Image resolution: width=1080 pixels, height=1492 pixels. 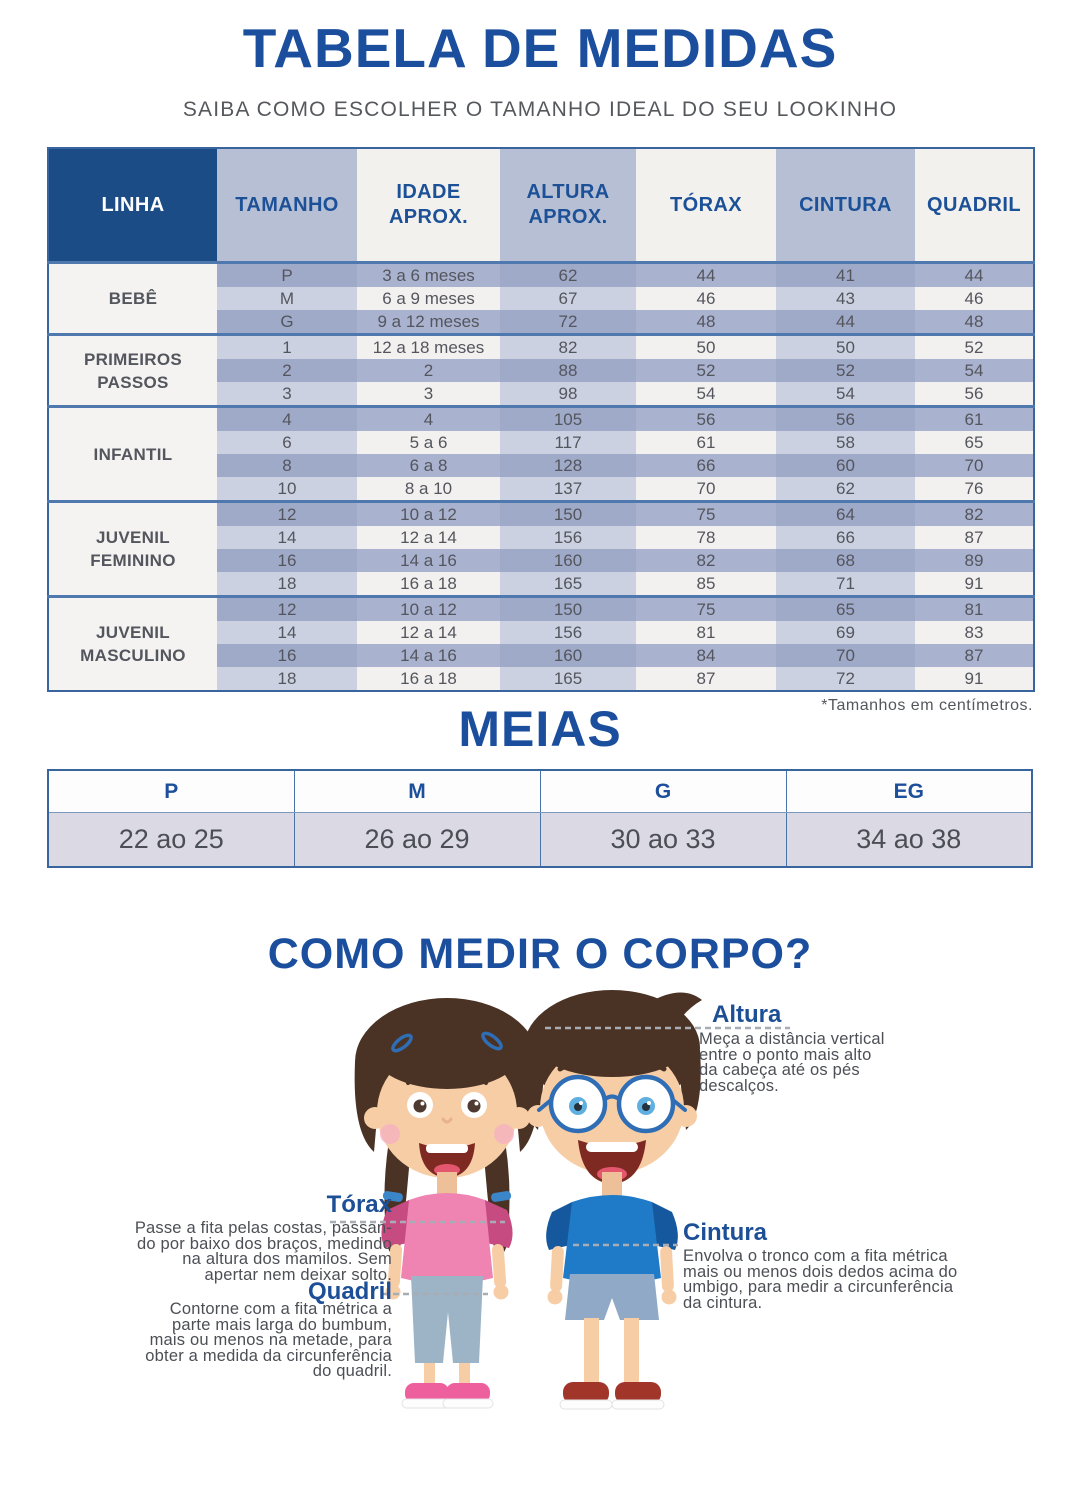 I want to click on meias-size-header: EG, so click(x=909, y=791).